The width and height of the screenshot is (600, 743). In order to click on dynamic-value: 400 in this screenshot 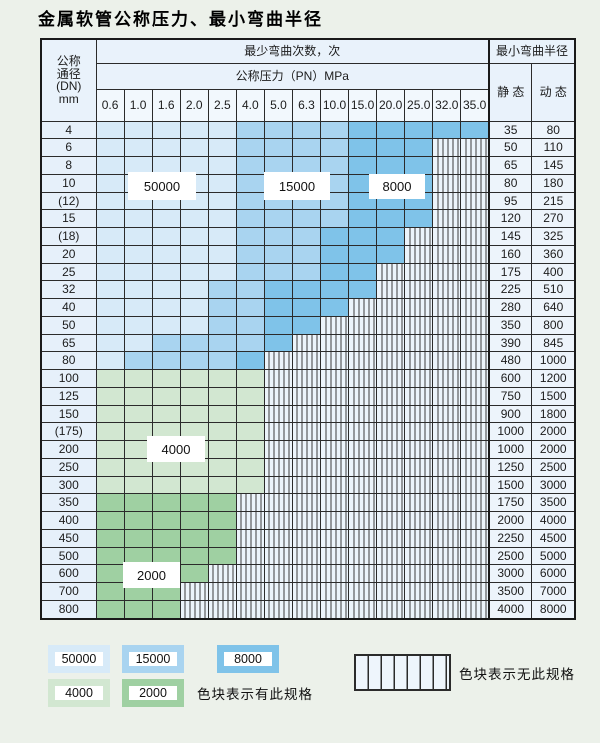, I will do `click(553, 272)`.